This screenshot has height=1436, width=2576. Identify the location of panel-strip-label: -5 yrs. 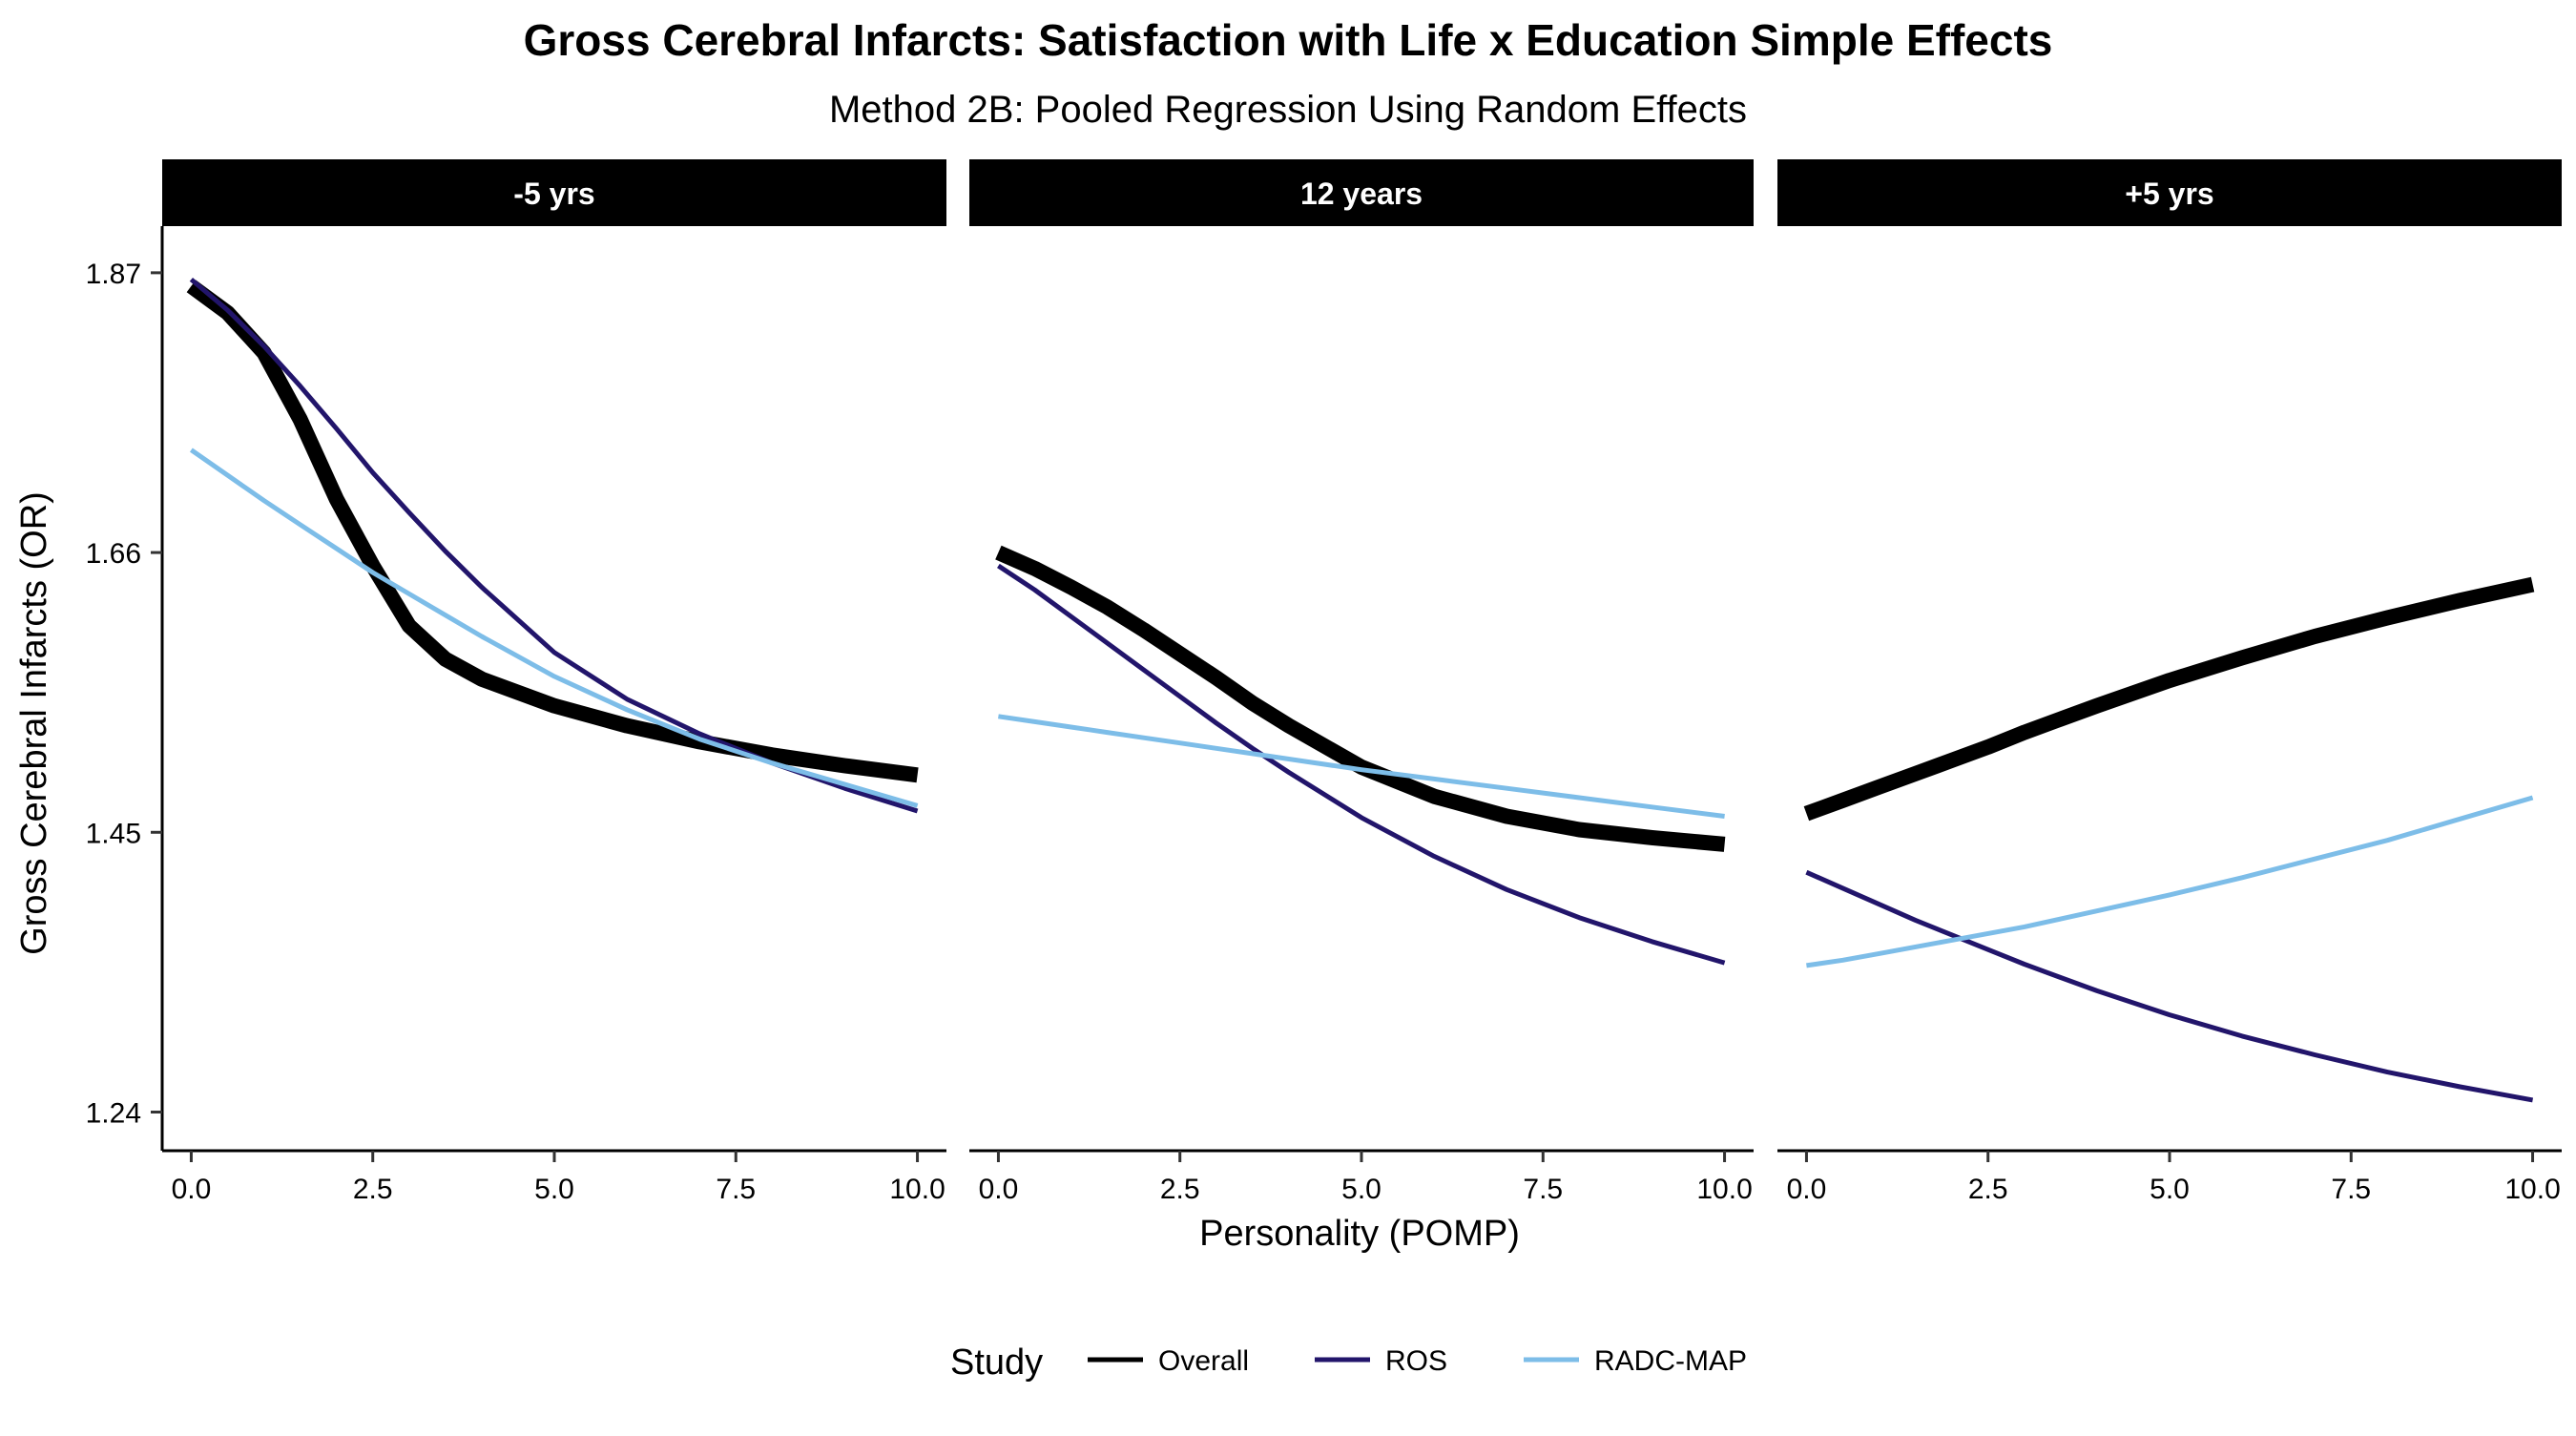
(553, 194).